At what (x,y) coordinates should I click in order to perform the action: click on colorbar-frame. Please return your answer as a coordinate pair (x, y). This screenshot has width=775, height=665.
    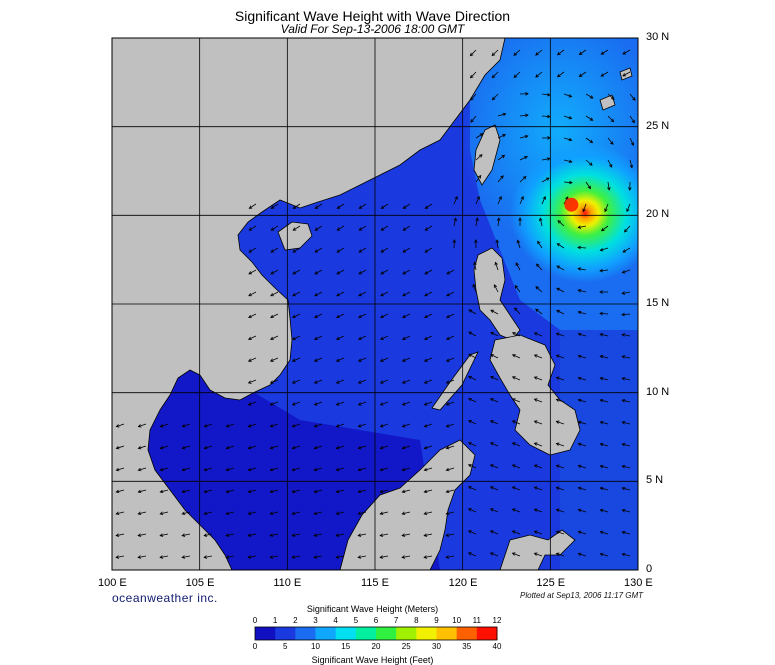
    Looking at the image, I should click on (376, 633).